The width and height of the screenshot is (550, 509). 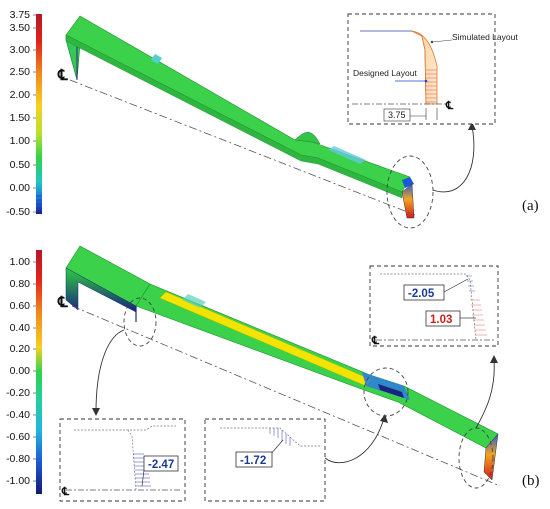 What do you see at coordinates (431, 86) in the screenshot?
I see `simulated-hatching` at bounding box center [431, 86].